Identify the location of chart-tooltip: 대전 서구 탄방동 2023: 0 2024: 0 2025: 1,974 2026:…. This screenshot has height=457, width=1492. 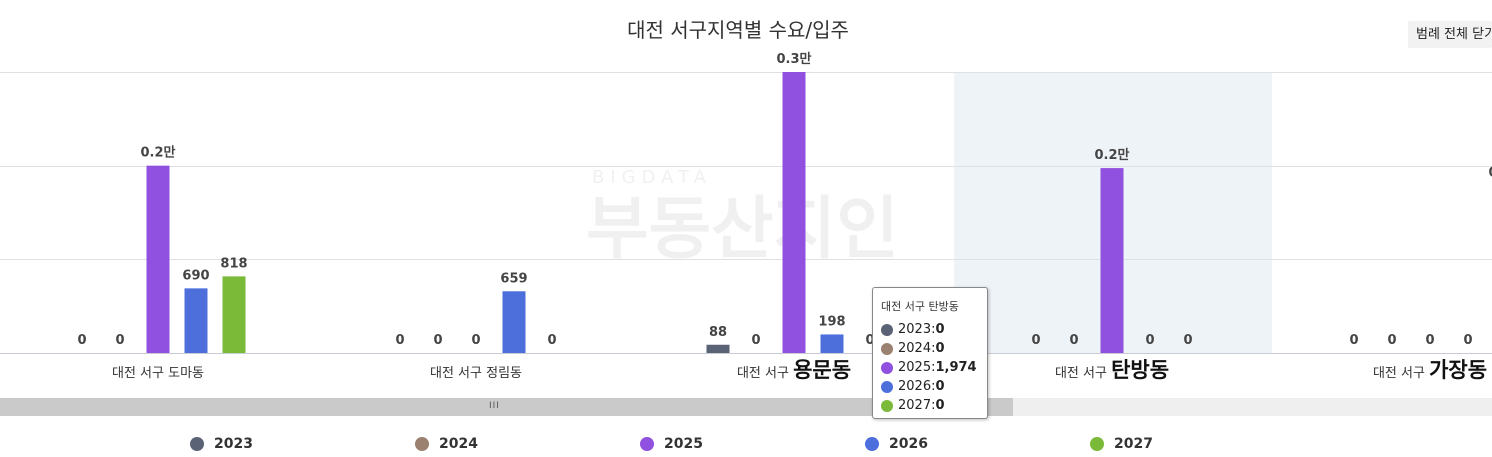
(930, 353).